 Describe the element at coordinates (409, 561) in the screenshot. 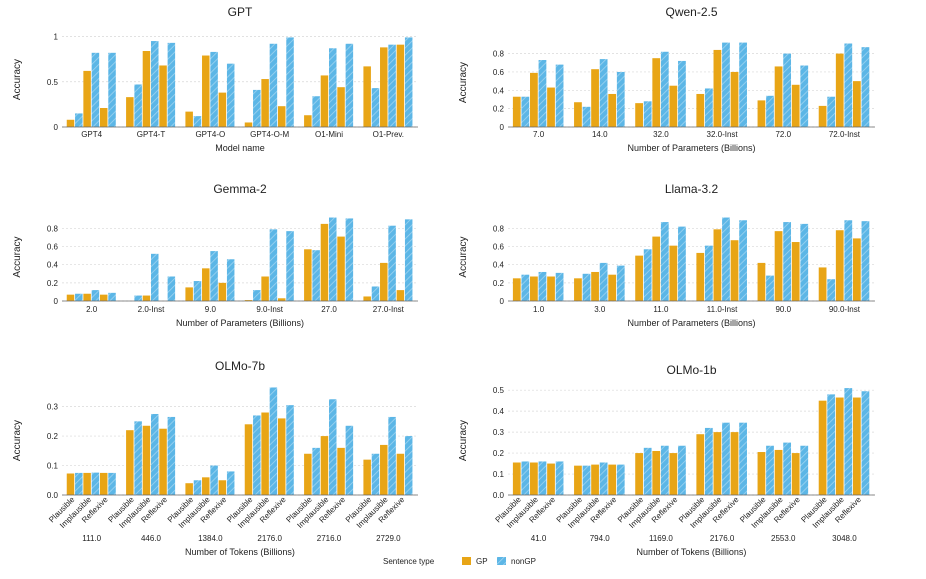

I see `legend-title: Sentence type` at that location.